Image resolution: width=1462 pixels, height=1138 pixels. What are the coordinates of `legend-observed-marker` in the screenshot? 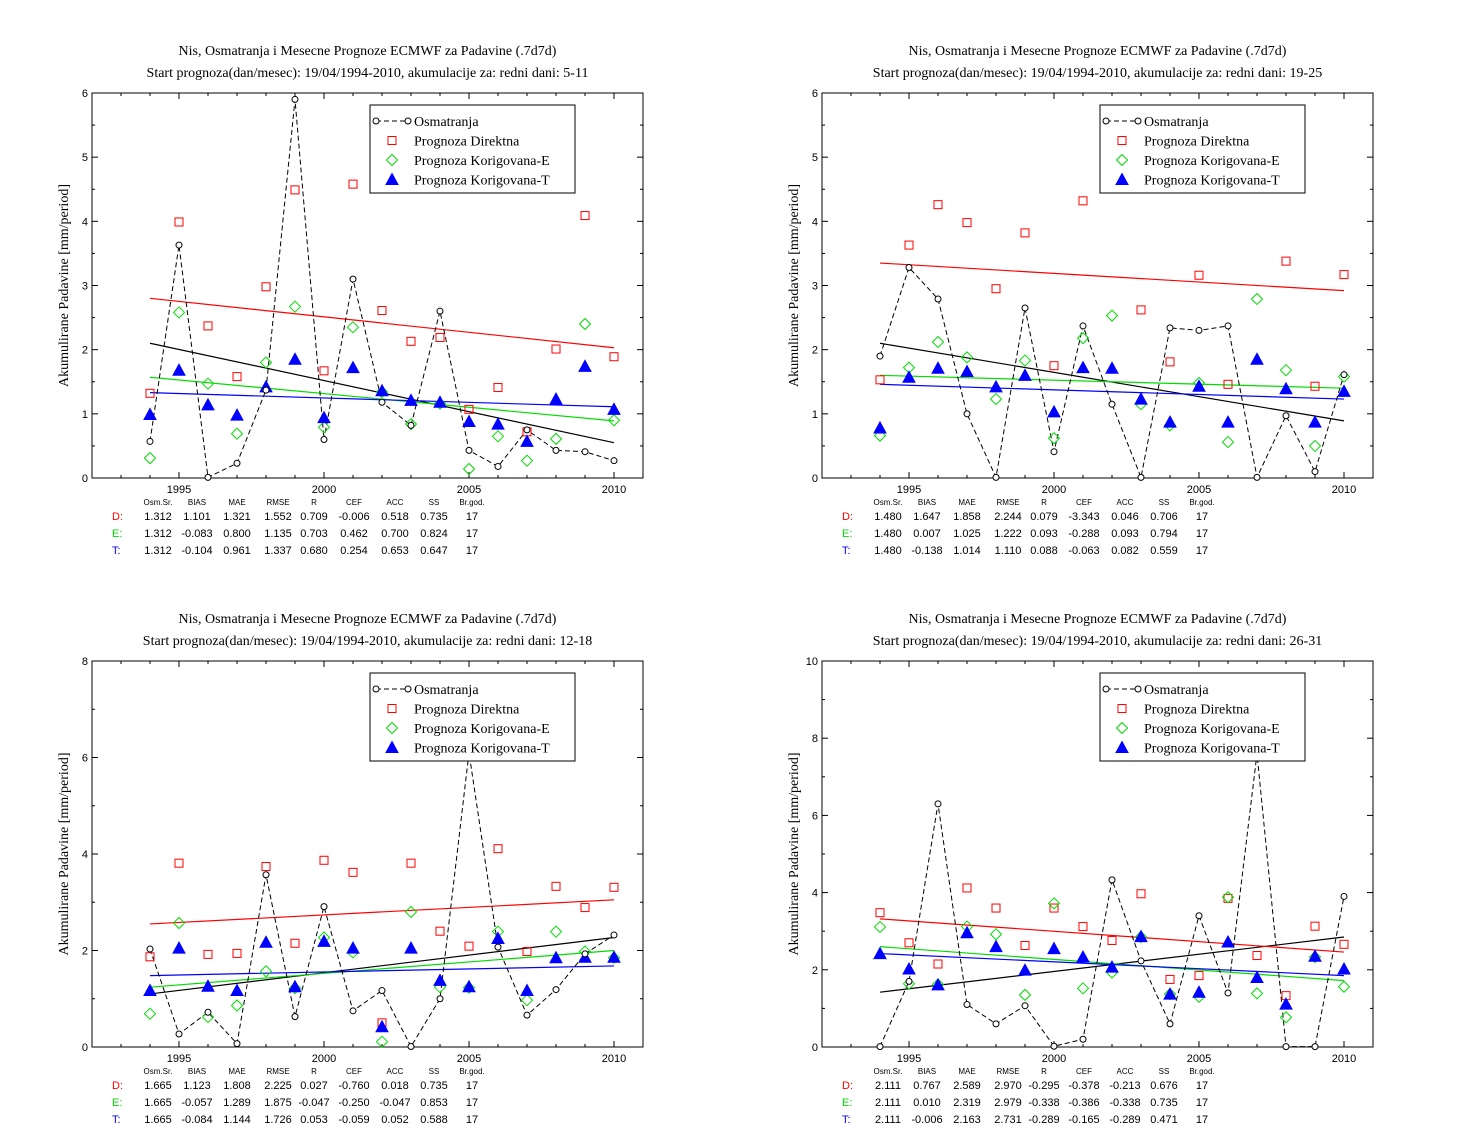 It's located at (376, 689).